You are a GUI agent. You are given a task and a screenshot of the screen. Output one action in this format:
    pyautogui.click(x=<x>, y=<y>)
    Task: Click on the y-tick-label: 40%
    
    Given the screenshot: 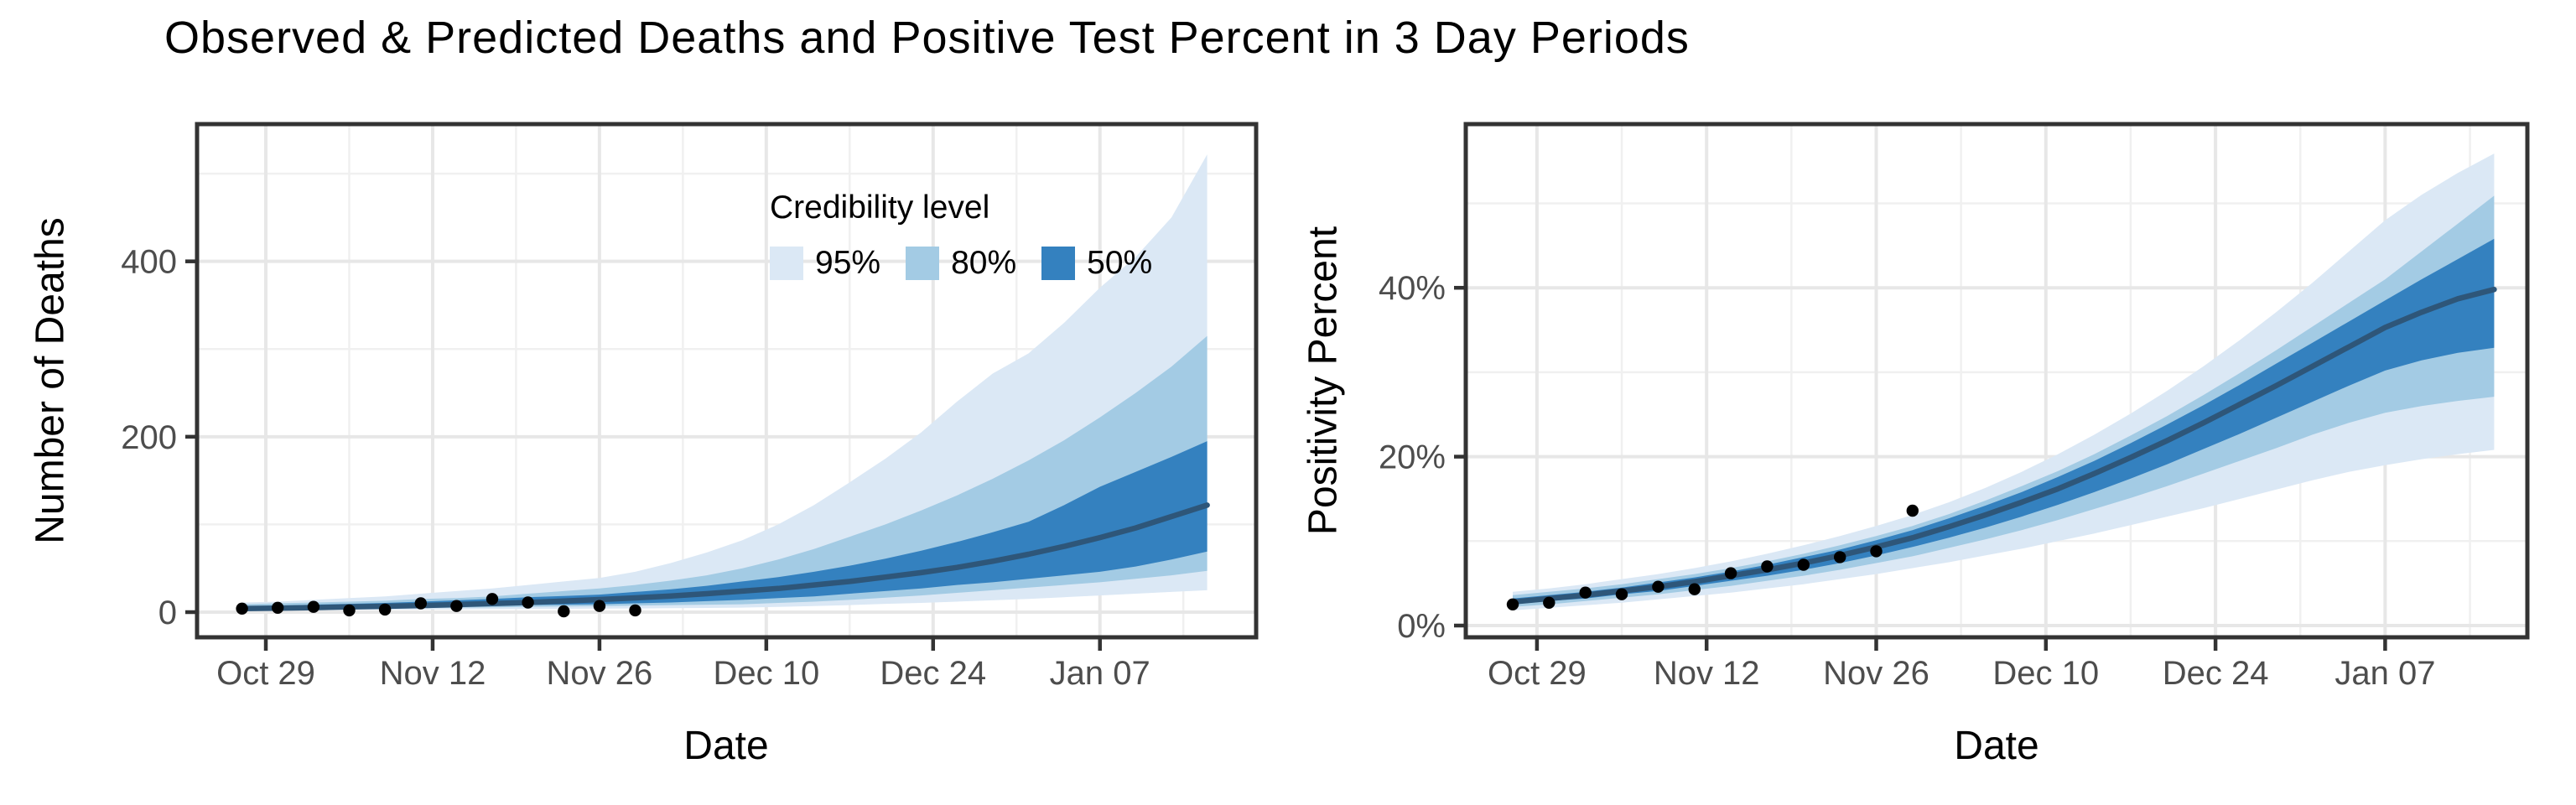 What is the action you would take?
    pyautogui.click(x=1412, y=288)
    